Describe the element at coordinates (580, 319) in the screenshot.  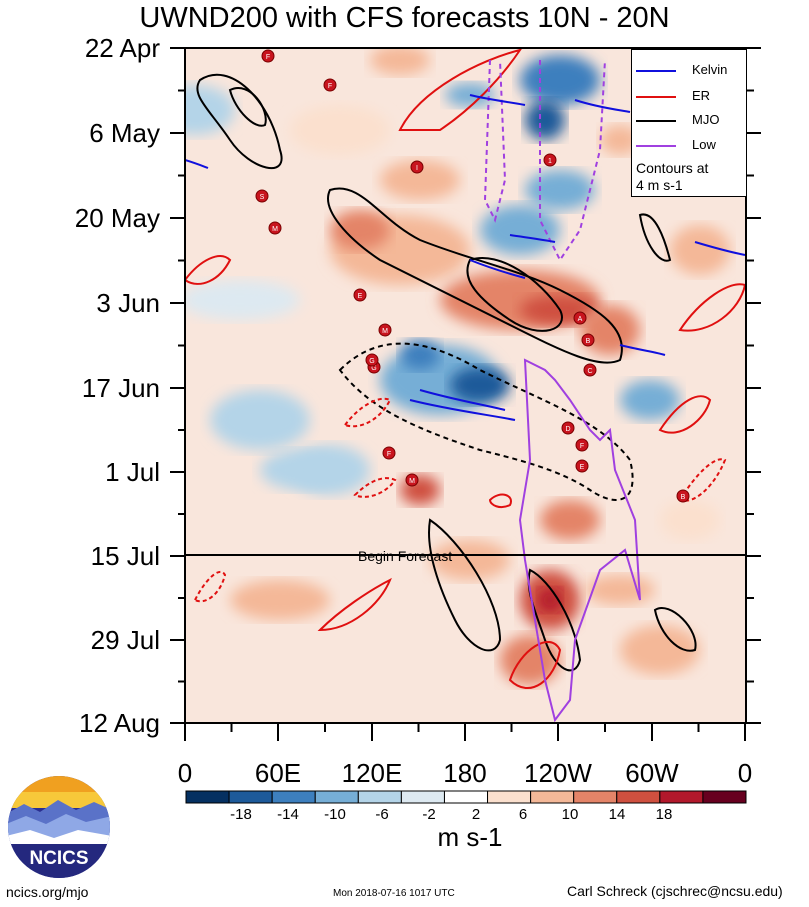
I see `storm-marker-label: A` at that location.